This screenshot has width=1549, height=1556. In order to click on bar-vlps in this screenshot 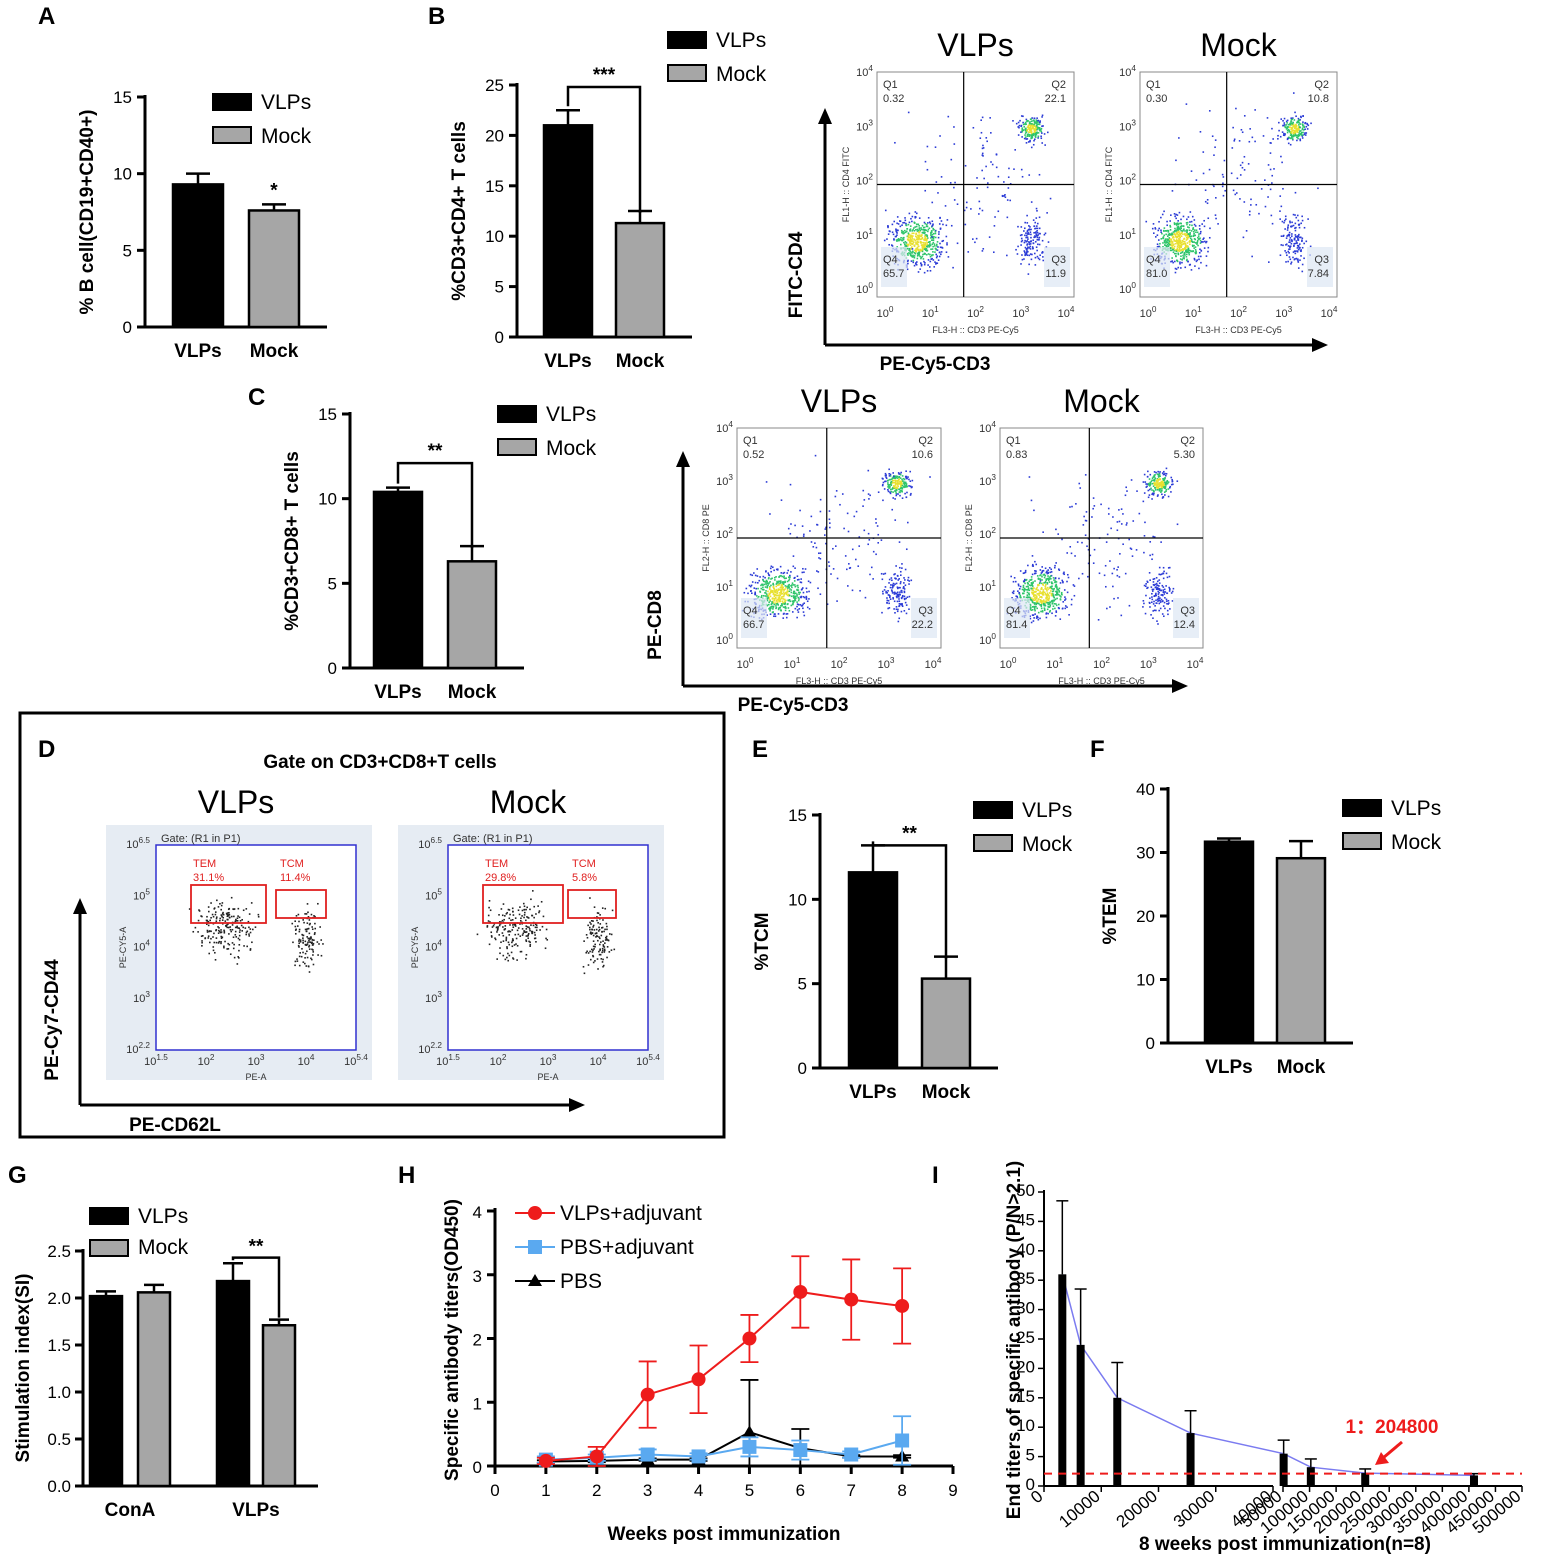, I will do `click(1229, 942)`.